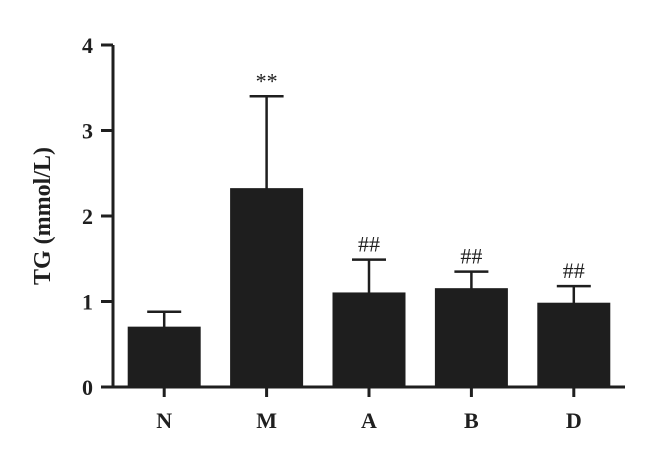 This screenshot has width=660, height=462. I want to click on bar-m, so click(267, 288).